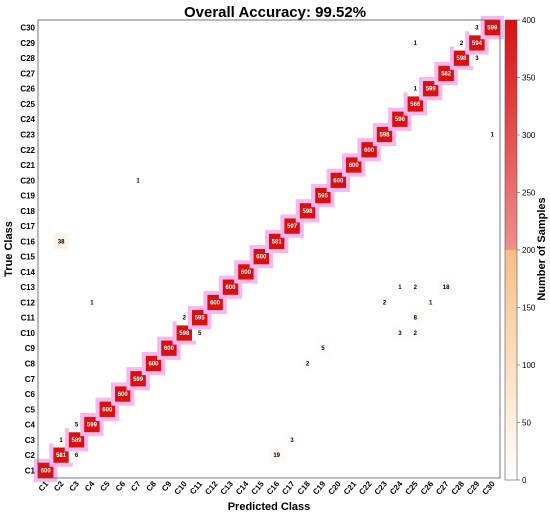  What do you see at coordinates (27, 180) in the screenshot?
I see `y-tick-label: C20` at bounding box center [27, 180].